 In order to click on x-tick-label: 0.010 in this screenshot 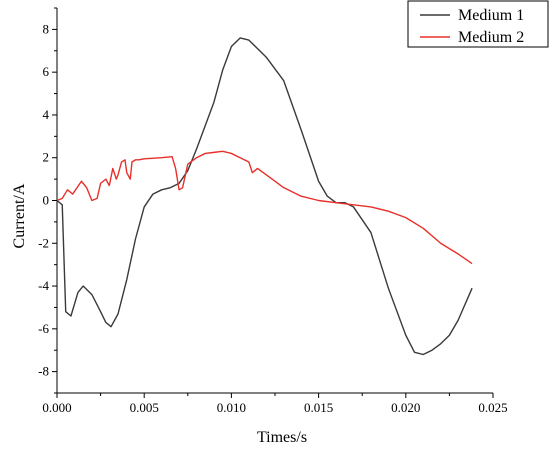, I will do `click(231, 407)`.